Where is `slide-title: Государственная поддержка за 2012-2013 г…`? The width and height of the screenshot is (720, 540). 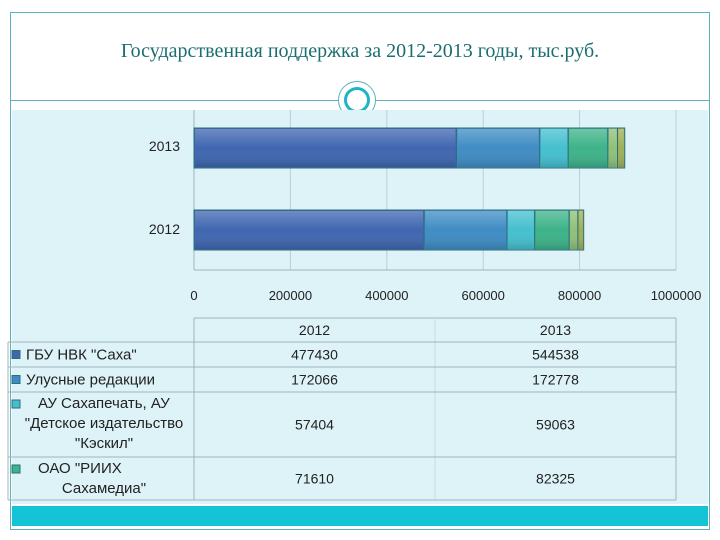
slide-title: Государственная поддержка за 2012-2013 г… is located at coordinates (360, 51).